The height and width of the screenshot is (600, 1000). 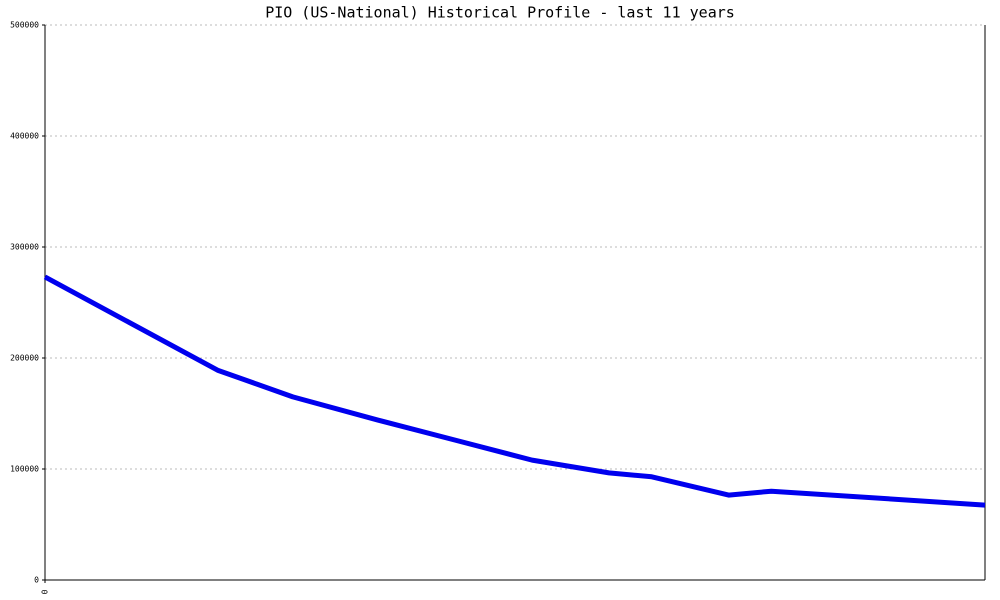 What do you see at coordinates (24, 469) in the screenshot?
I see `y-tick-label: 100000` at bounding box center [24, 469].